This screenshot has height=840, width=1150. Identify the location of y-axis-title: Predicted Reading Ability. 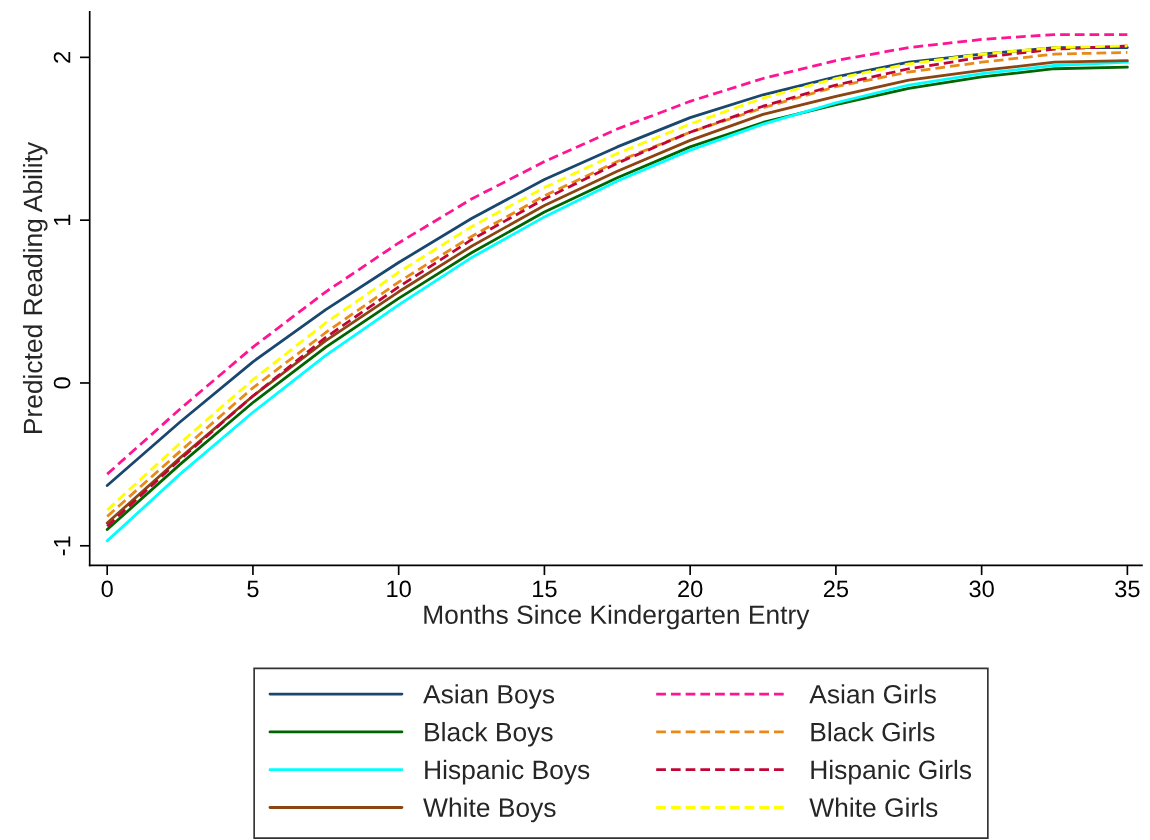
(35, 287).